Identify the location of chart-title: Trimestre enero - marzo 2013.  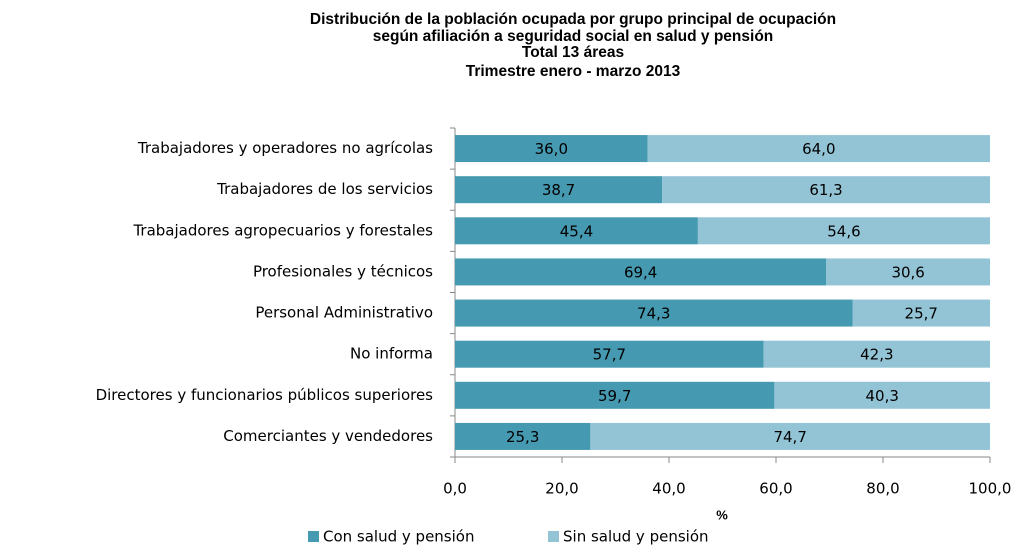
(573, 71).